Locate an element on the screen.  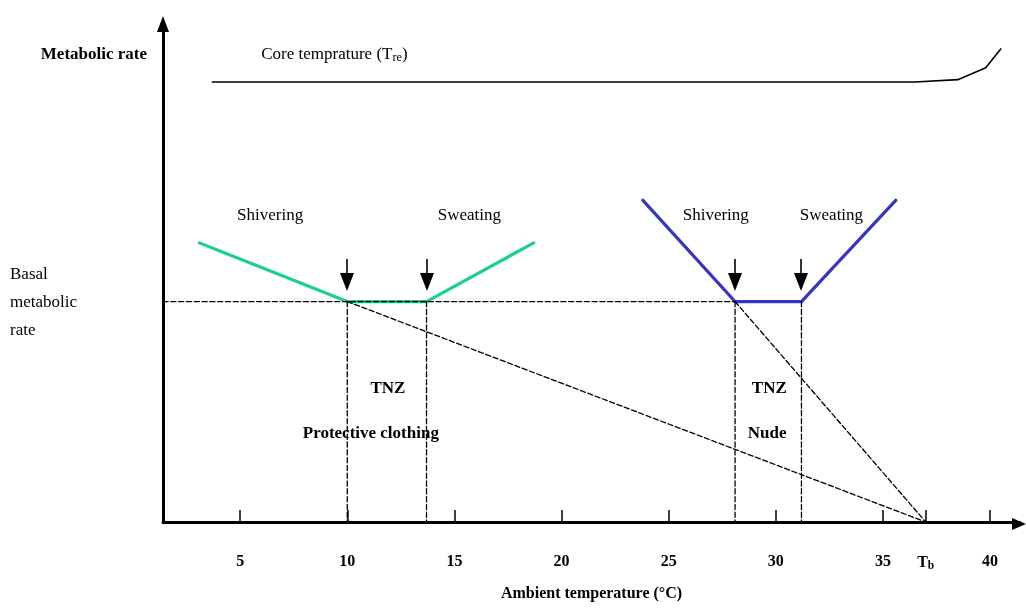
annotation: Nude is located at coordinates (767, 433).